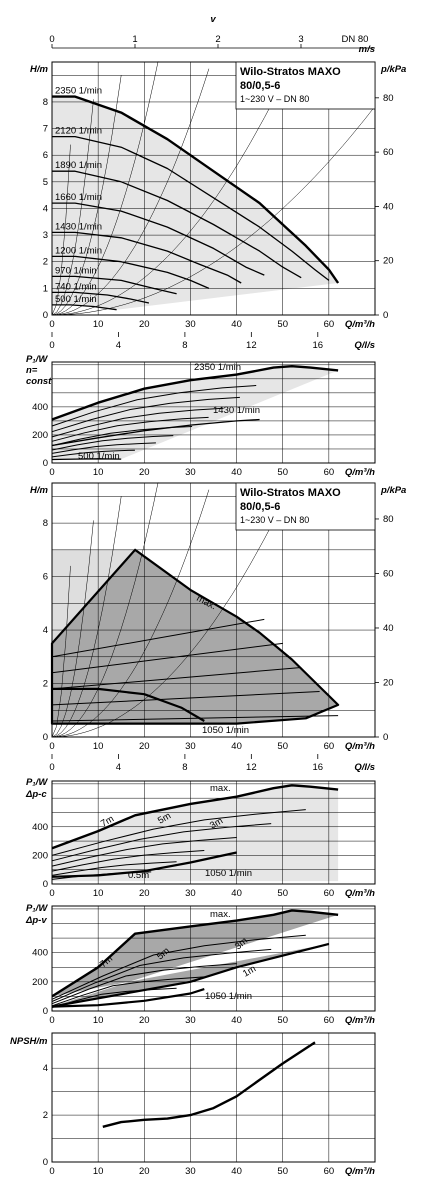  Describe the element at coordinates (40, 855) in the screenshot. I see `c4-y-tick-1: 200` at that location.